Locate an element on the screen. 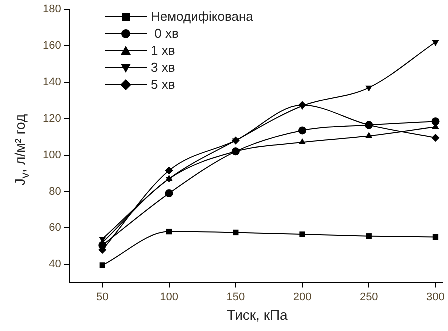  legend-label: Немодифікована is located at coordinates (202, 16).